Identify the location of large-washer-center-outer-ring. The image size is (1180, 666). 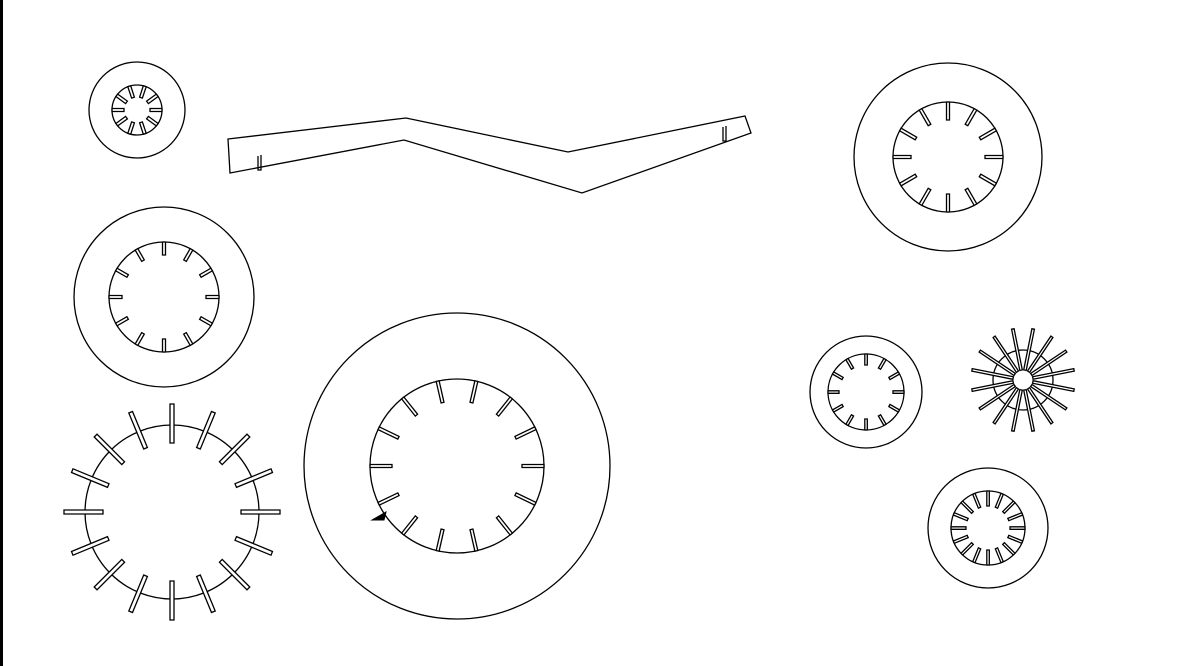
(457, 466).